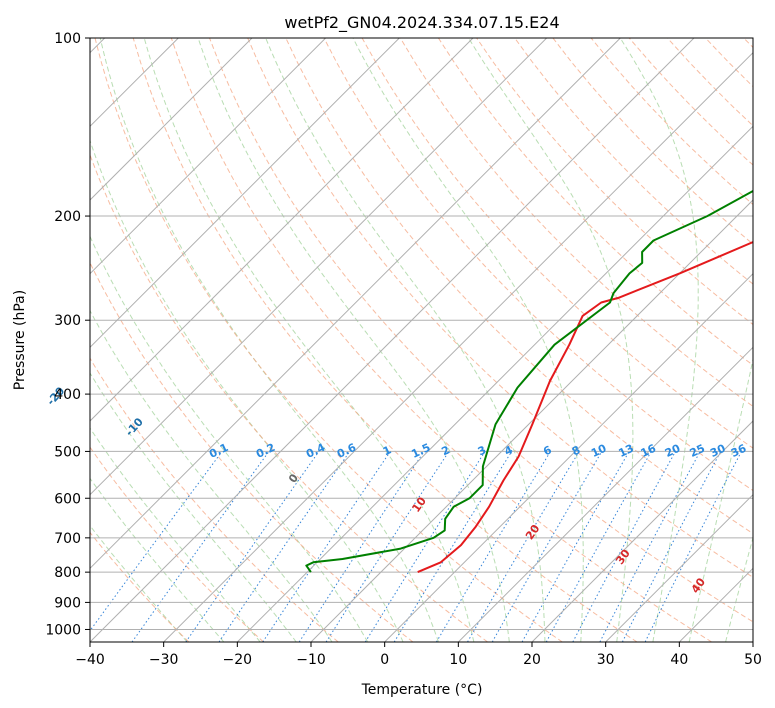 Image resolution: width=775 pixels, height=708 pixels. Describe the element at coordinates (533, 532) in the screenshot. I see `moist-adiabat-label: 20` at that location.